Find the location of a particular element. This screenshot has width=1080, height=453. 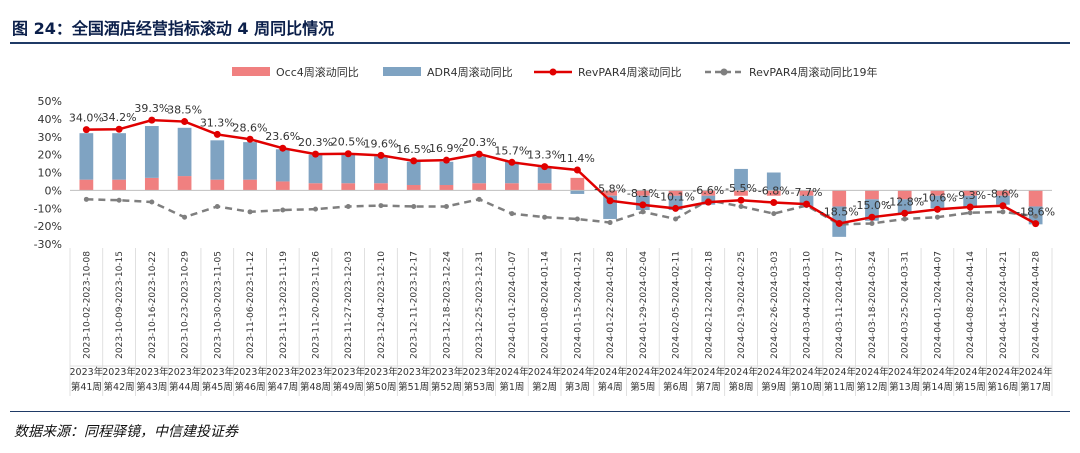

data-label-revpar: -18.6% is located at coordinates (1035, 212).